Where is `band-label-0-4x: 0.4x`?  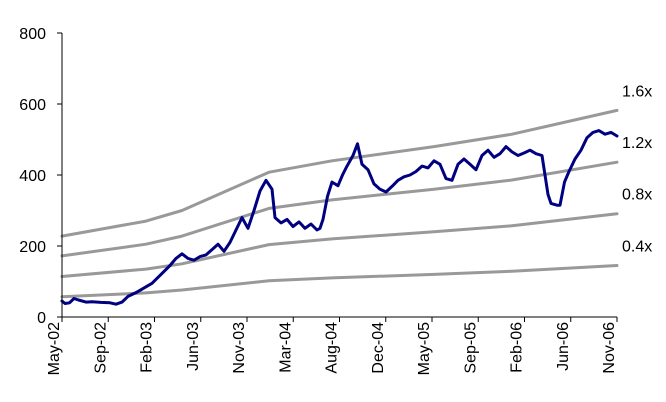 band-label-0-4x: 0.4x is located at coordinates (637, 247).